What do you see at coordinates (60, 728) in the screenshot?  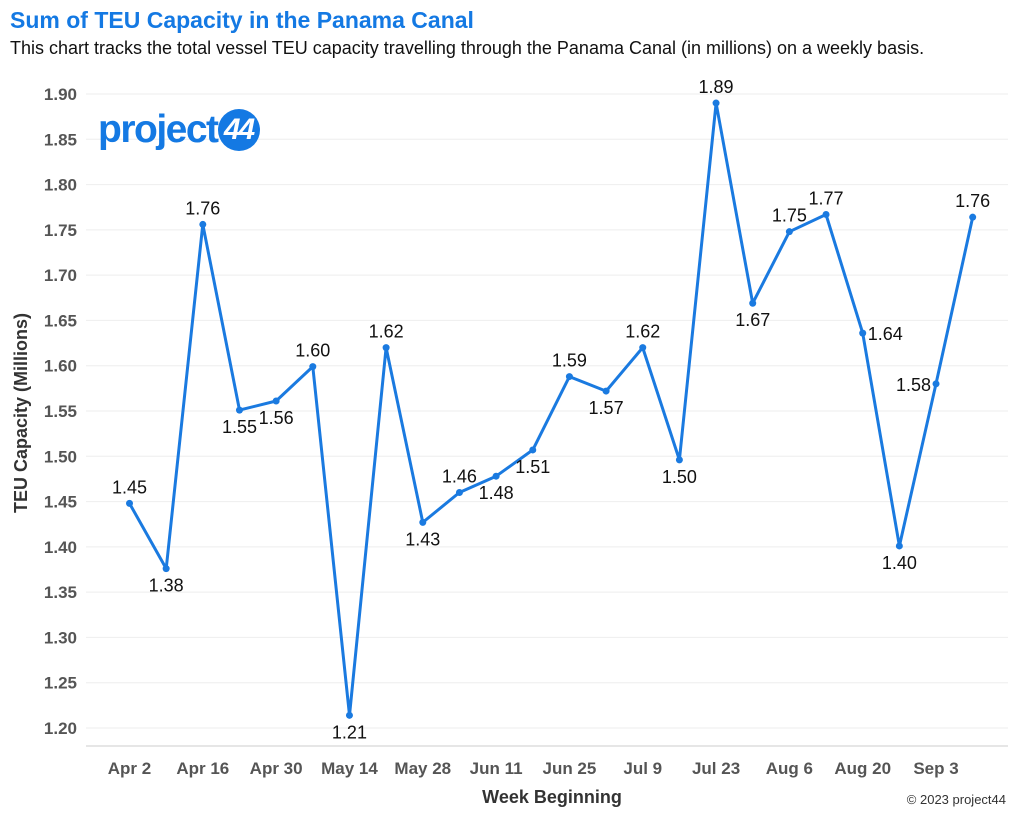 I see `y-tick-label: 1.20` at bounding box center [60, 728].